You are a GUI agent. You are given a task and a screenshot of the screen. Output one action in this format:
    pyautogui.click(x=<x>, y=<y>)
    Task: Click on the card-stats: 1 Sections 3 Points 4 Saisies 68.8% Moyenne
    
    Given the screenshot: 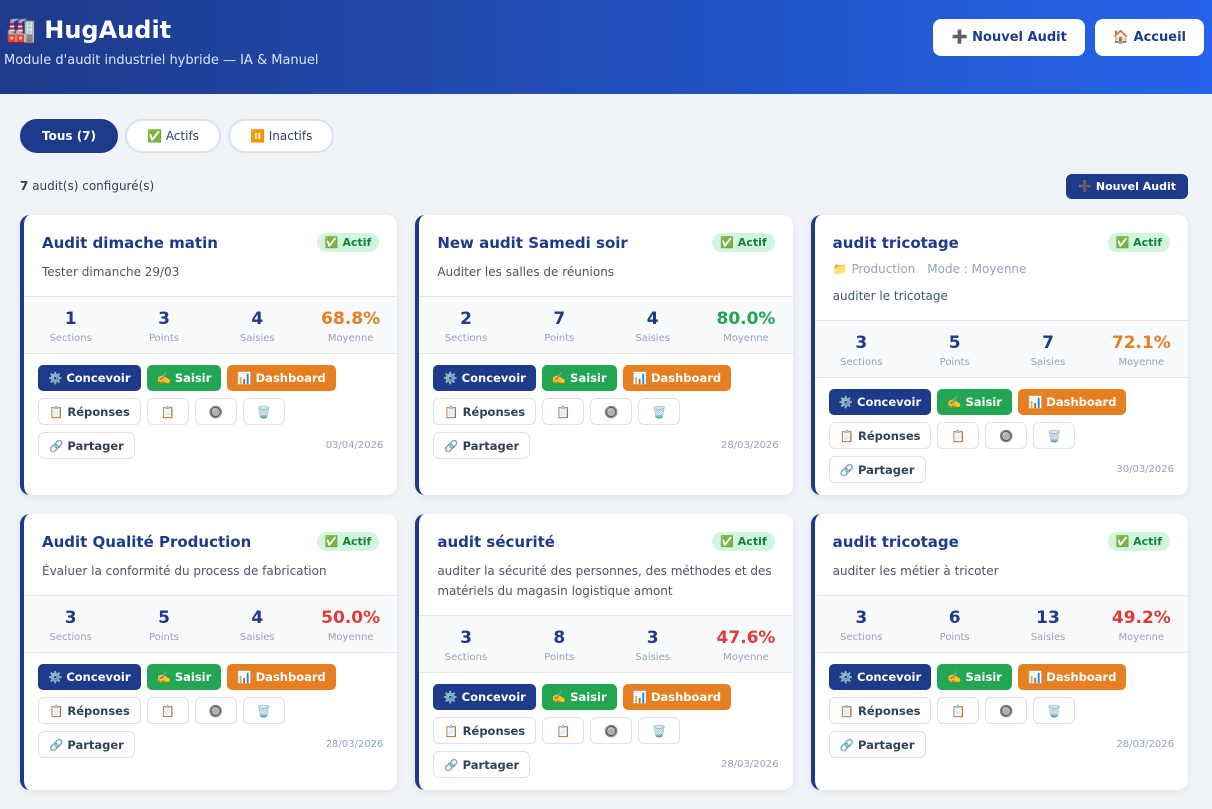 What is the action you would take?
    pyautogui.click(x=211, y=325)
    